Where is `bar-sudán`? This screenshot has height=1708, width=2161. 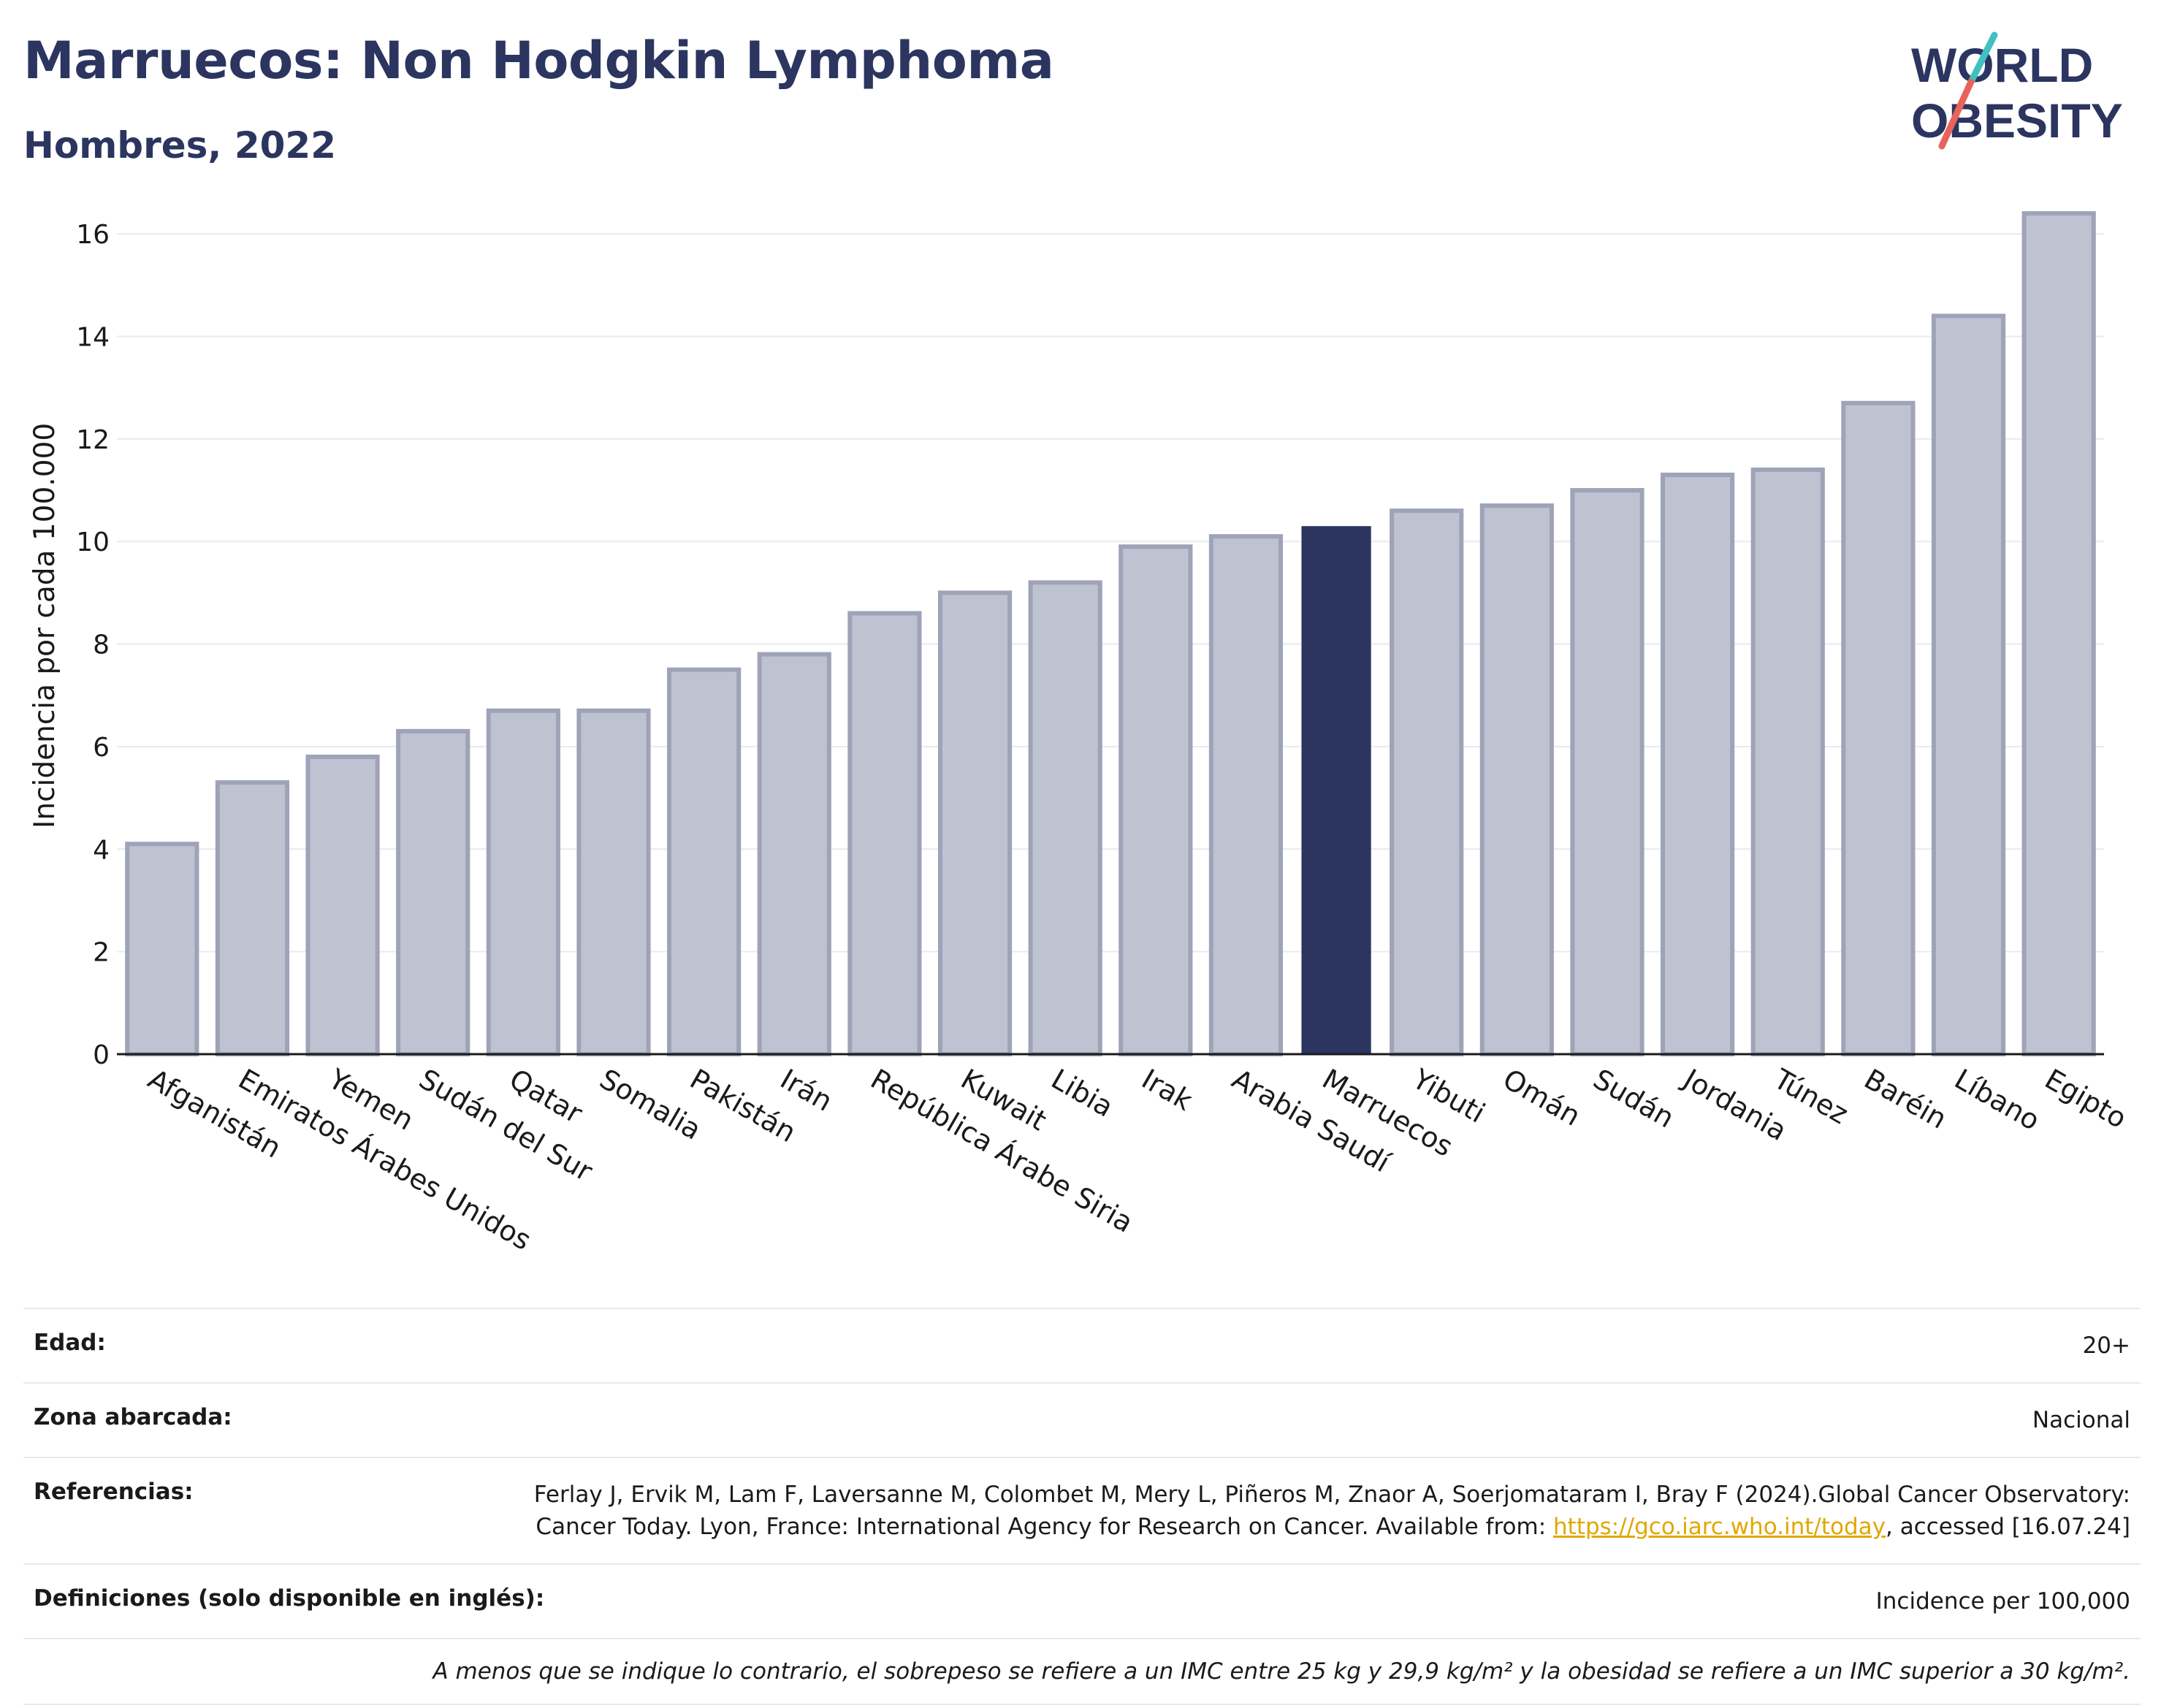
bar-sudán is located at coordinates (1607, 772).